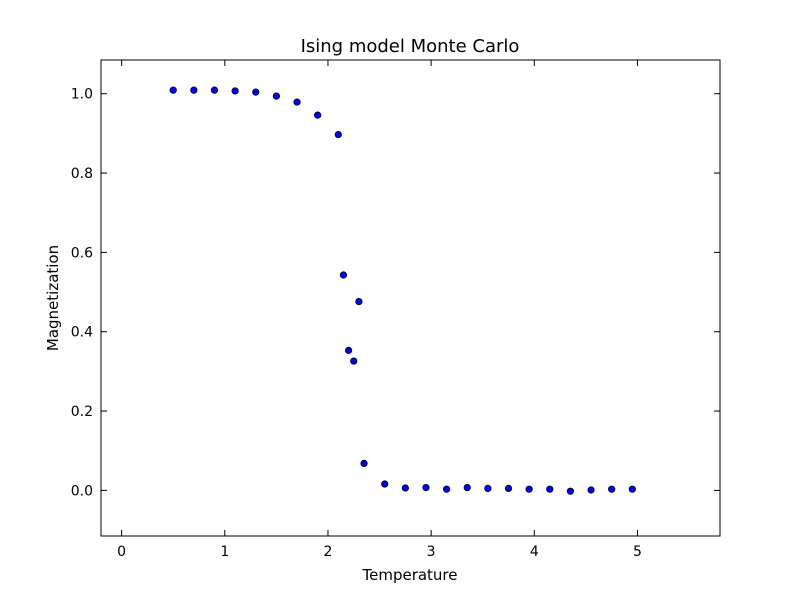  Describe the element at coordinates (121, 552) in the screenshot. I see `x-tick-label: 0` at that location.